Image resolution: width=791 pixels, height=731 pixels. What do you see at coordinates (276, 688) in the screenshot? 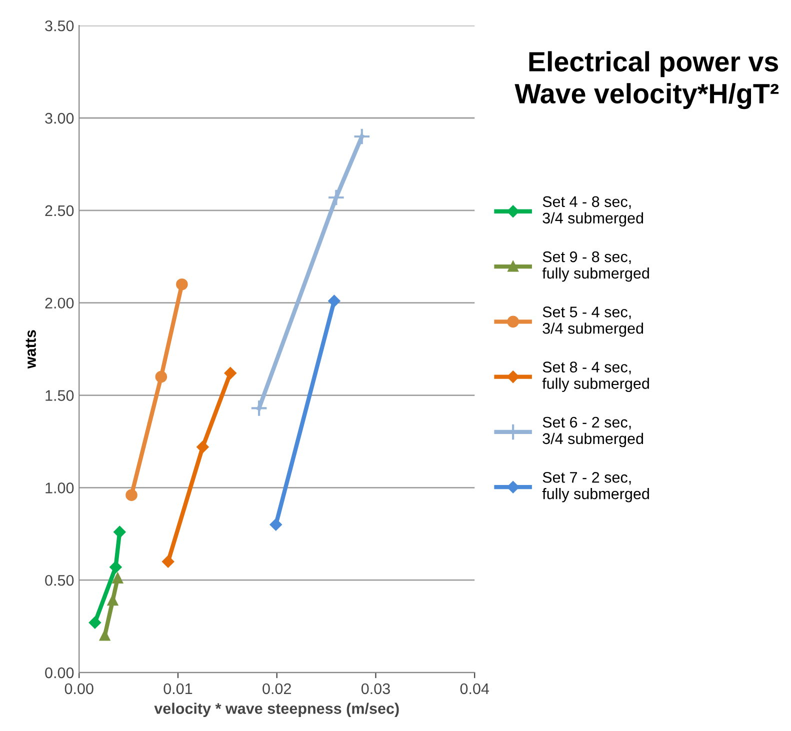
I see `x-tick-label: 0.02` at bounding box center [276, 688].